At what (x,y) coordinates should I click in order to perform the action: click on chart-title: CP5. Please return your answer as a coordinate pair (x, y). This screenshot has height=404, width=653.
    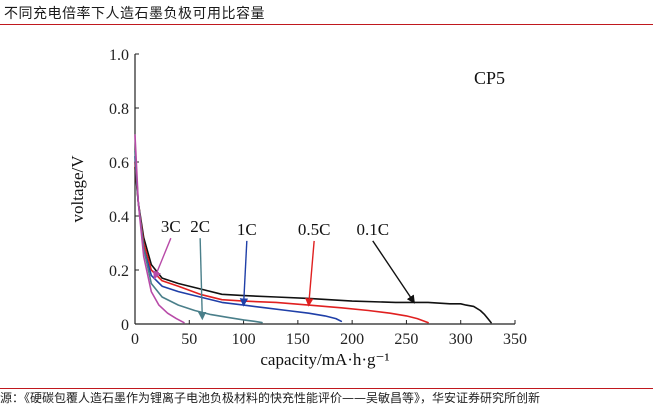
    Looking at the image, I should click on (489, 78).